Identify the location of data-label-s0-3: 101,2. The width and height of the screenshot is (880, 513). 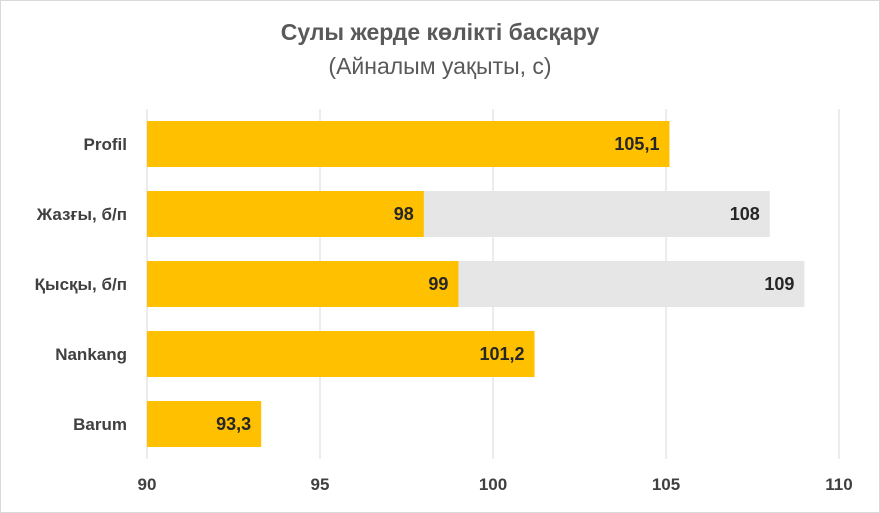
(501, 354).